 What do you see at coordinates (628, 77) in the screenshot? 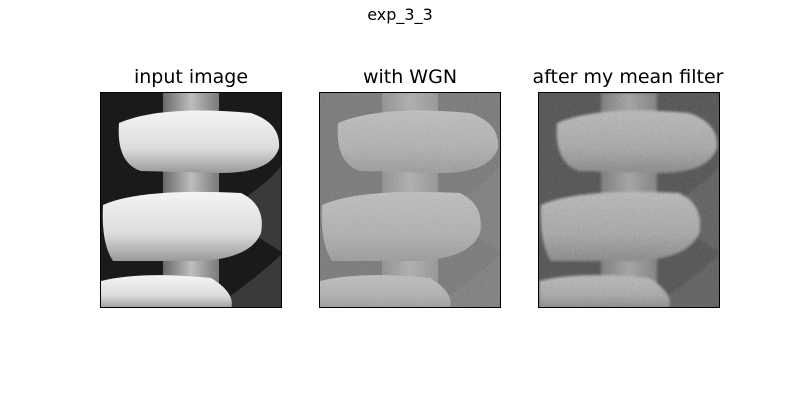
I see `panel-title-filtered: after my mean filter` at bounding box center [628, 77].